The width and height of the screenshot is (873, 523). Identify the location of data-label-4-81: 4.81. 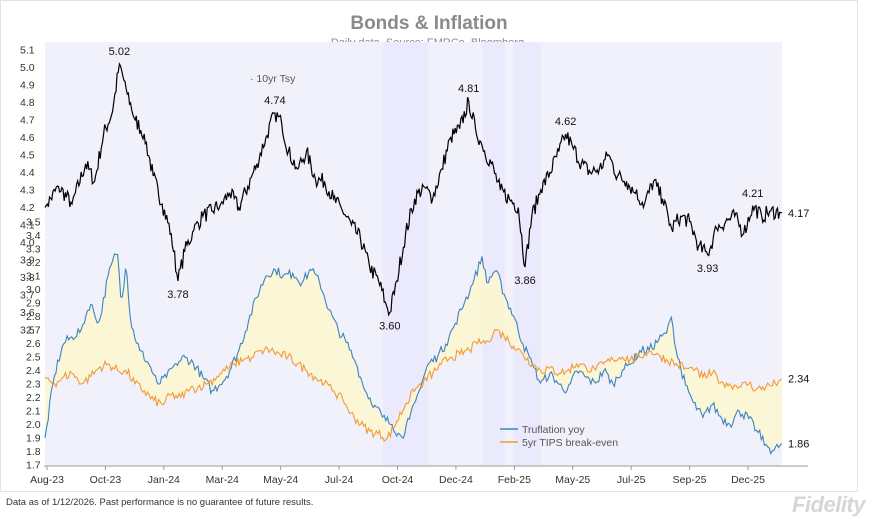
(468, 89).